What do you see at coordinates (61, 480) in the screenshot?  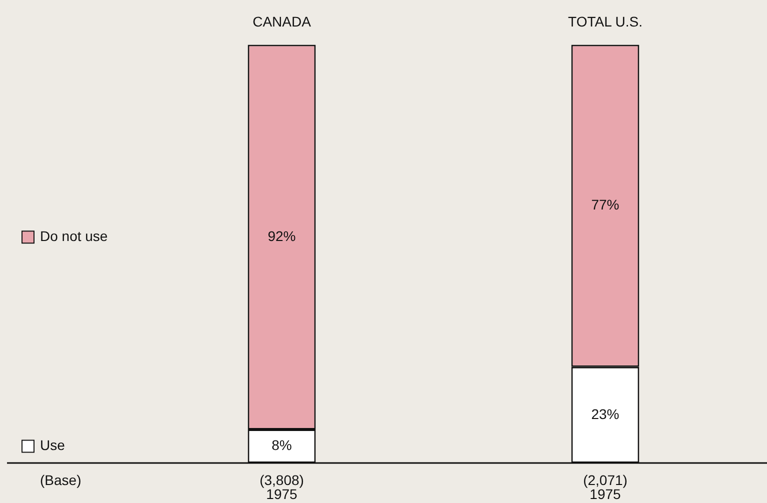 I see `text: (Base)` at bounding box center [61, 480].